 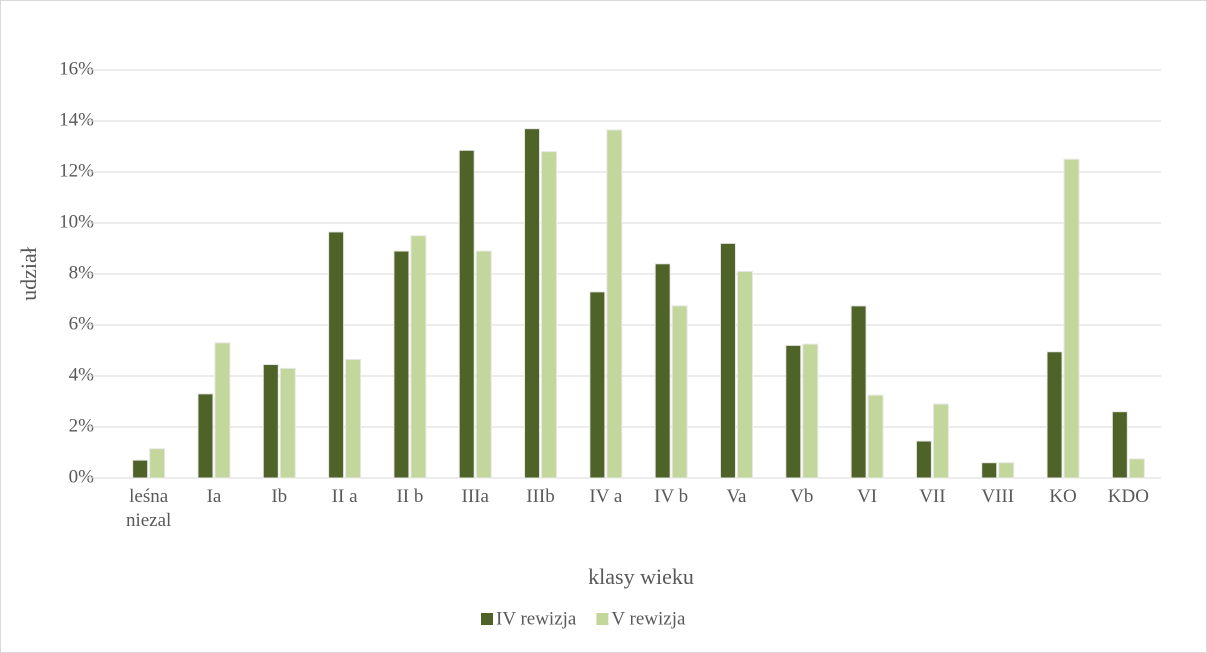 I want to click on x-tick-label: VI, so click(x=867, y=496).